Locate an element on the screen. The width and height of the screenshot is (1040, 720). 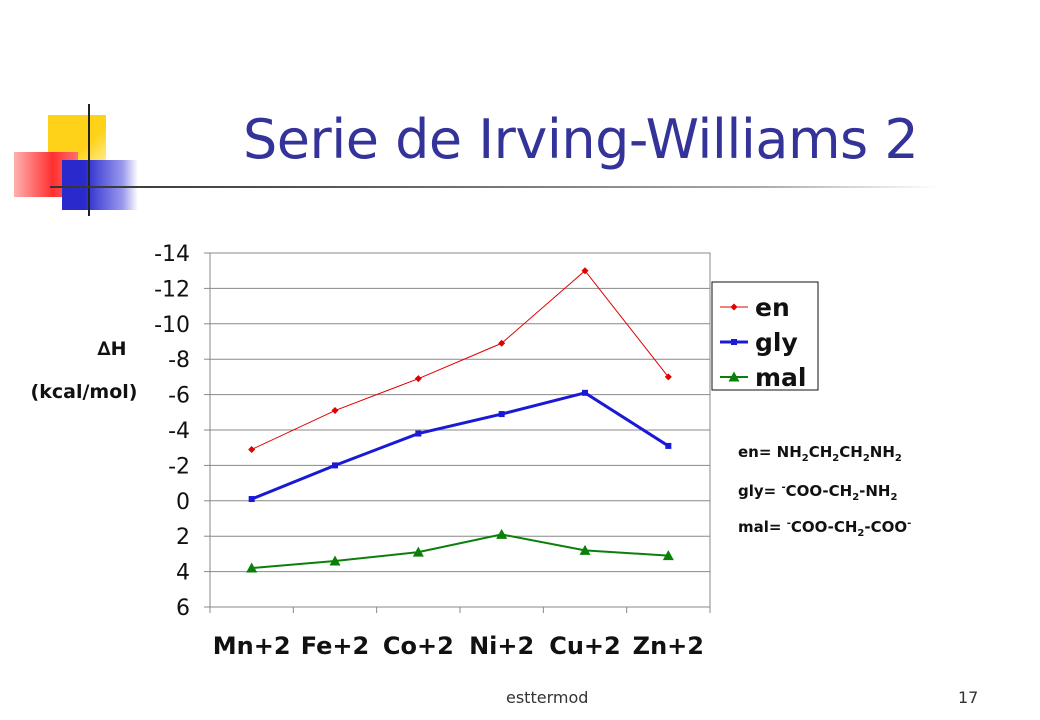
legend-item-en: en is located at coordinates (755, 307).